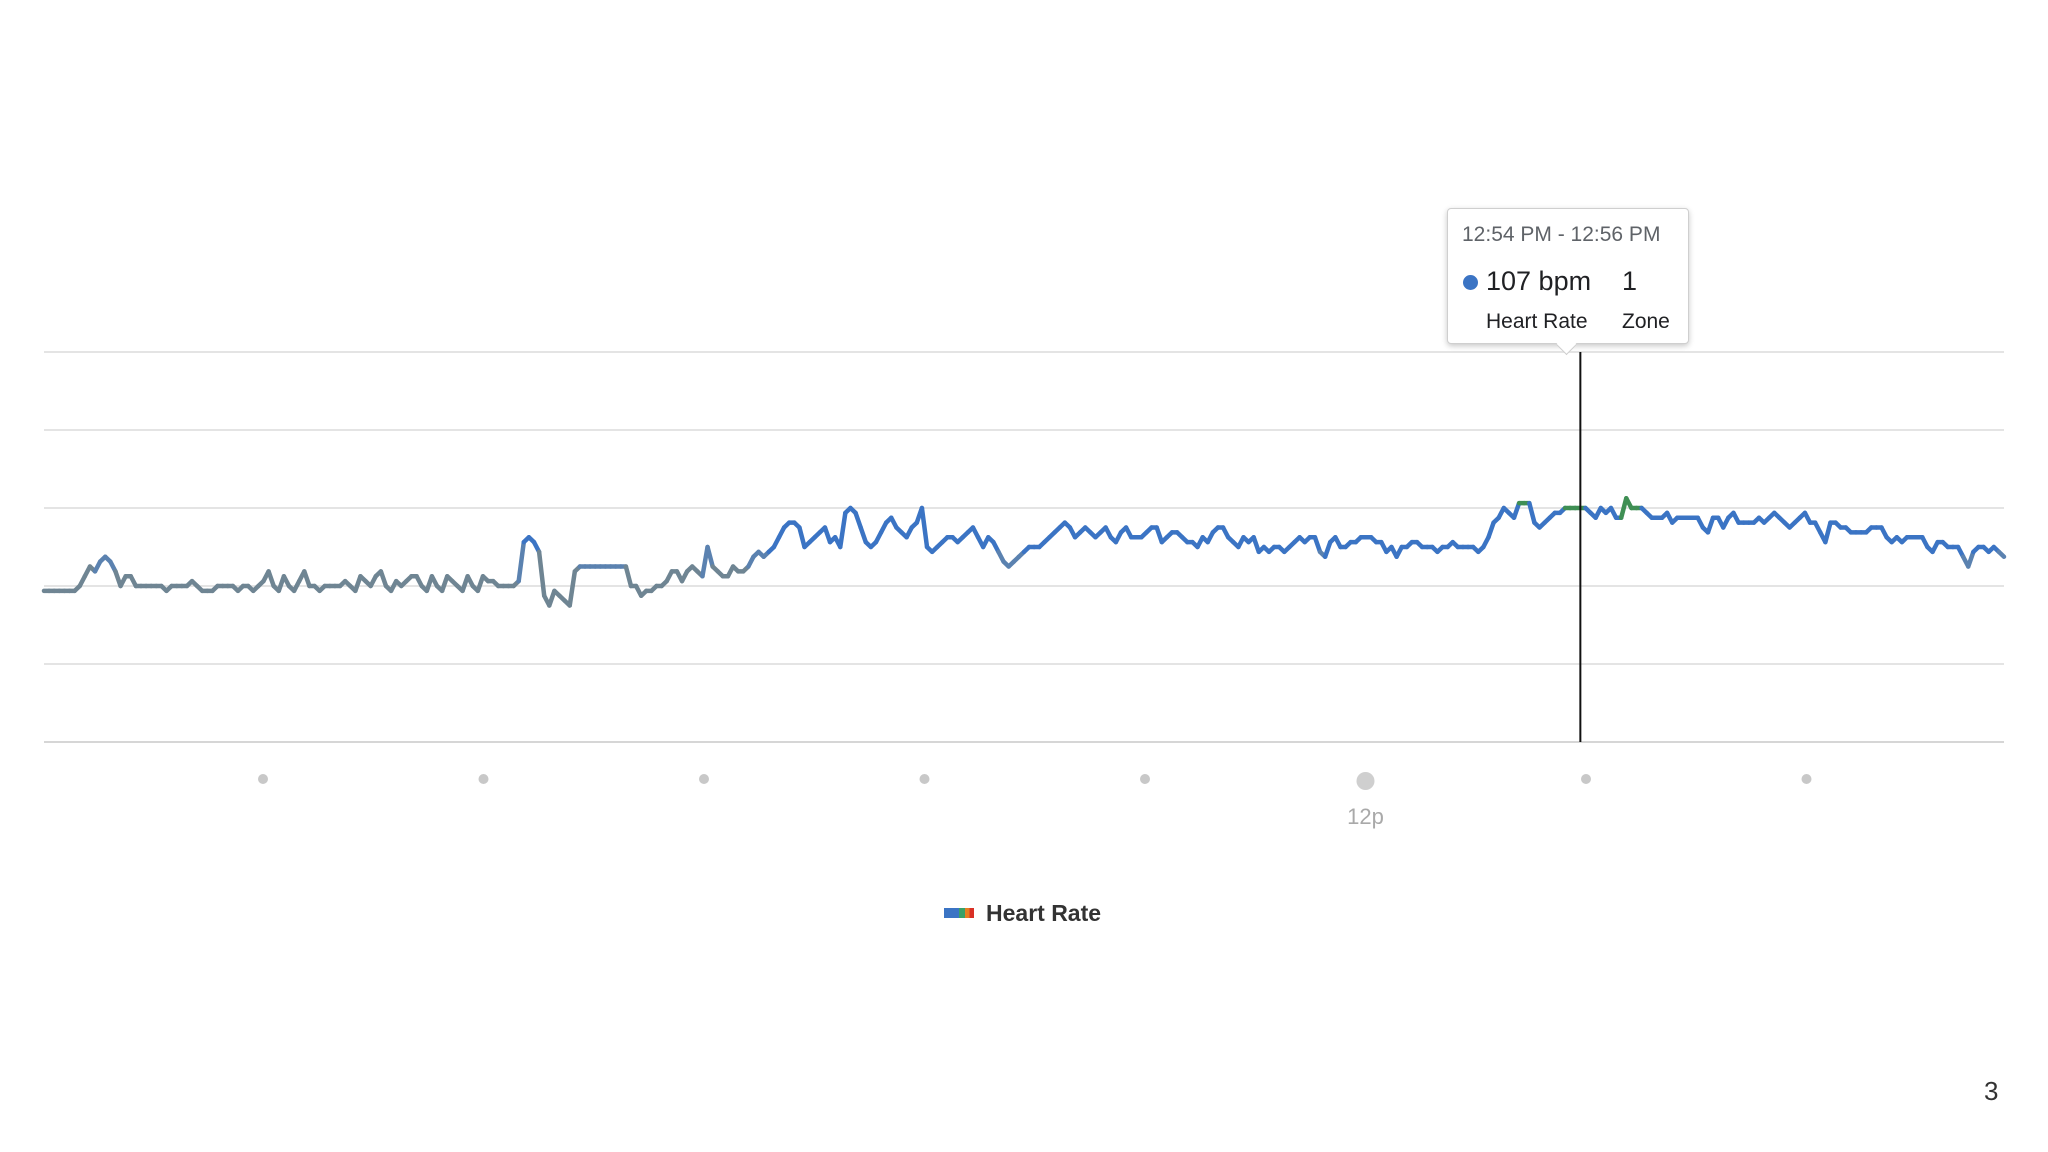 Image resolution: width=2048 pixels, height=1152 pixels. Describe the element at coordinates (1024, 552) in the screenshot. I see `heart-rate-line` at that location.